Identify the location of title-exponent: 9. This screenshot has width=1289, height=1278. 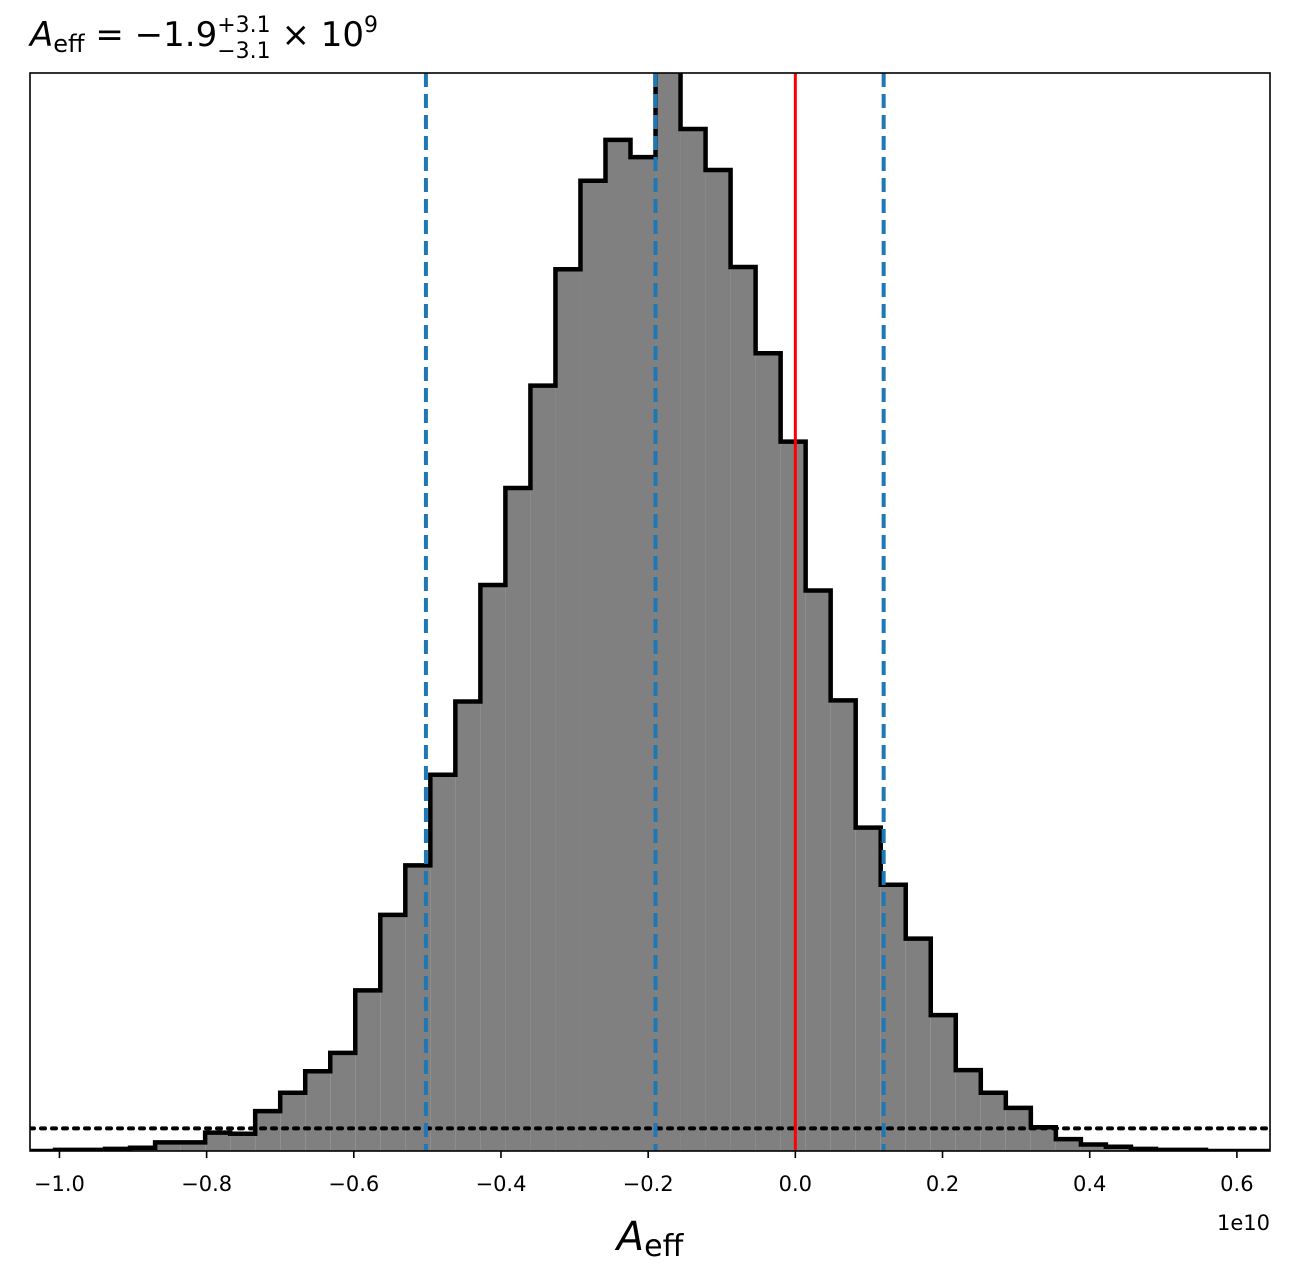
(371, 25).